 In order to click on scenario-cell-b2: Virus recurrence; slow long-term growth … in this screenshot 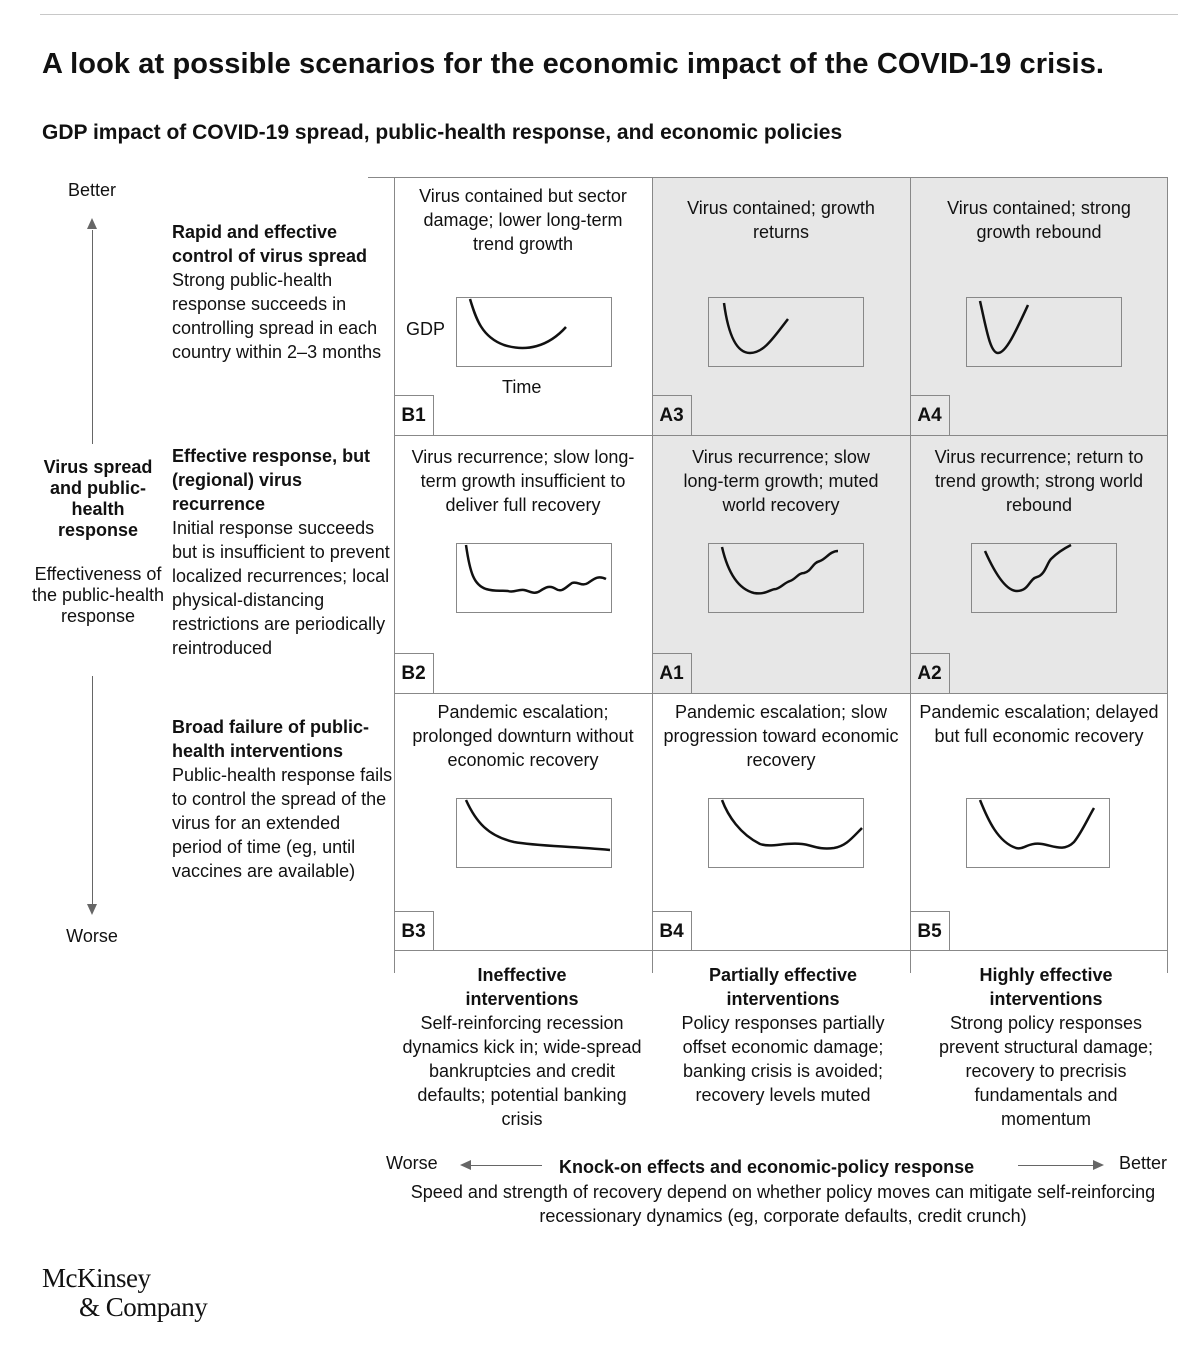, I will do `click(523, 564)`.